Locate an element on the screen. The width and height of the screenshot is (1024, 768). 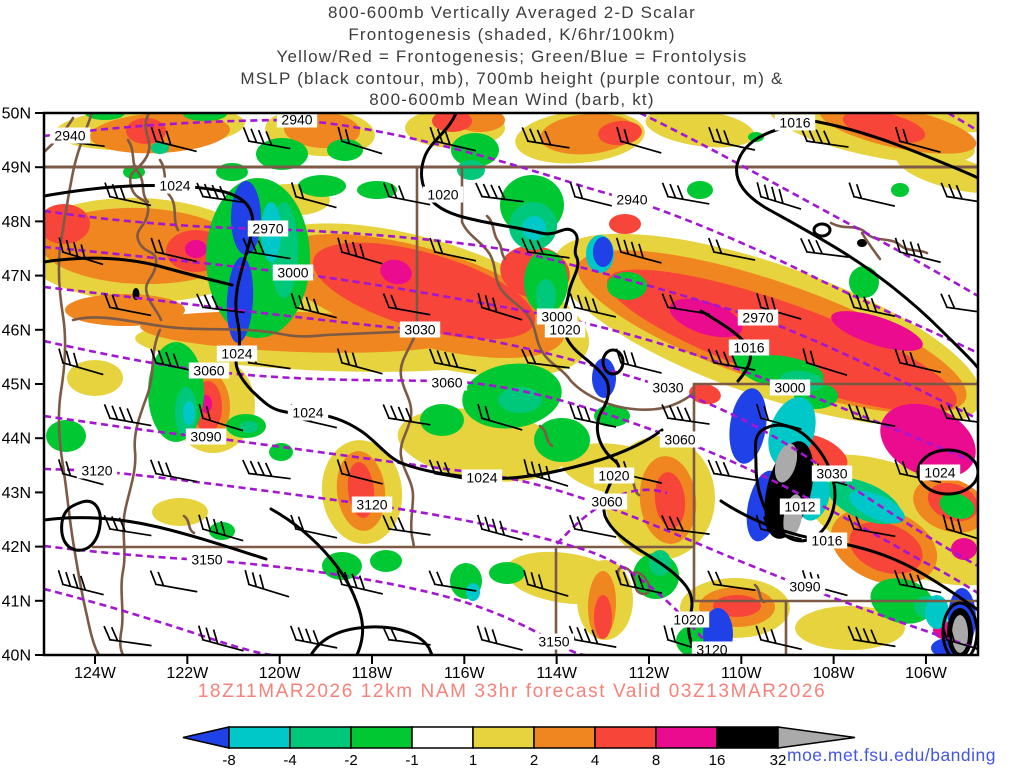
colorbar-tick-label: 1 is located at coordinates (473, 760).